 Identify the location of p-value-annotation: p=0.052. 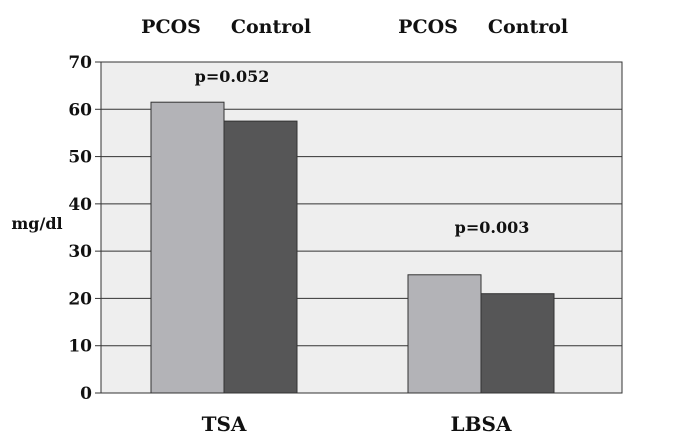
(232, 76).